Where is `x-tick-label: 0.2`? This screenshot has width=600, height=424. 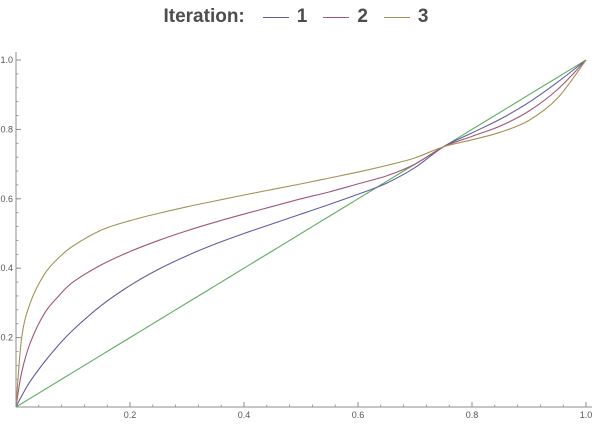
x-tick-label: 0.2 is located at coordinates (130, 415).